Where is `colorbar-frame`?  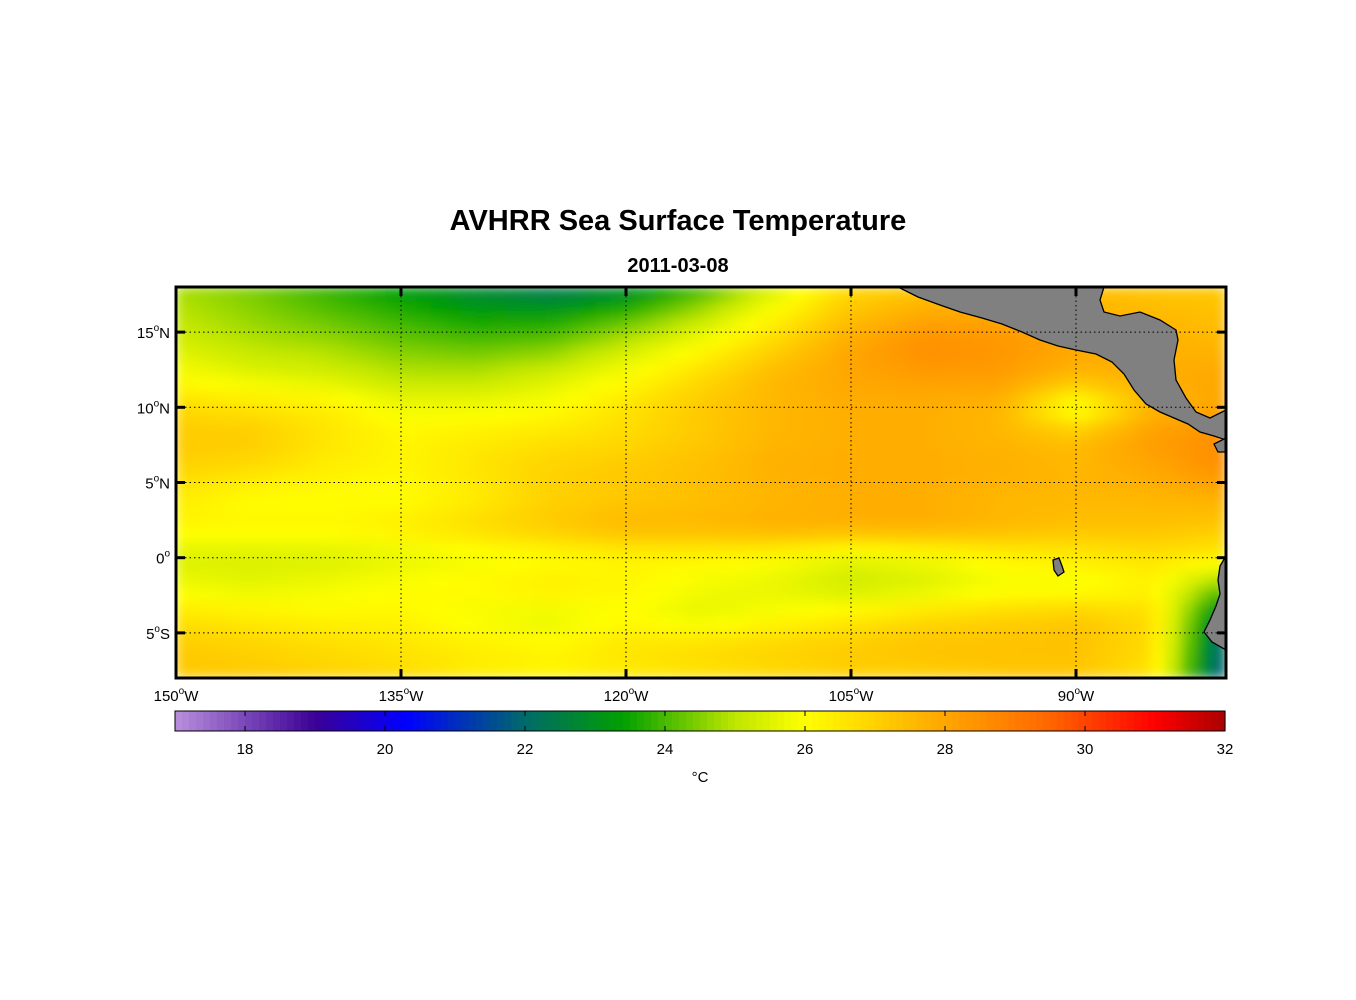 colorbar-frame is located at coordinates (700, 721).